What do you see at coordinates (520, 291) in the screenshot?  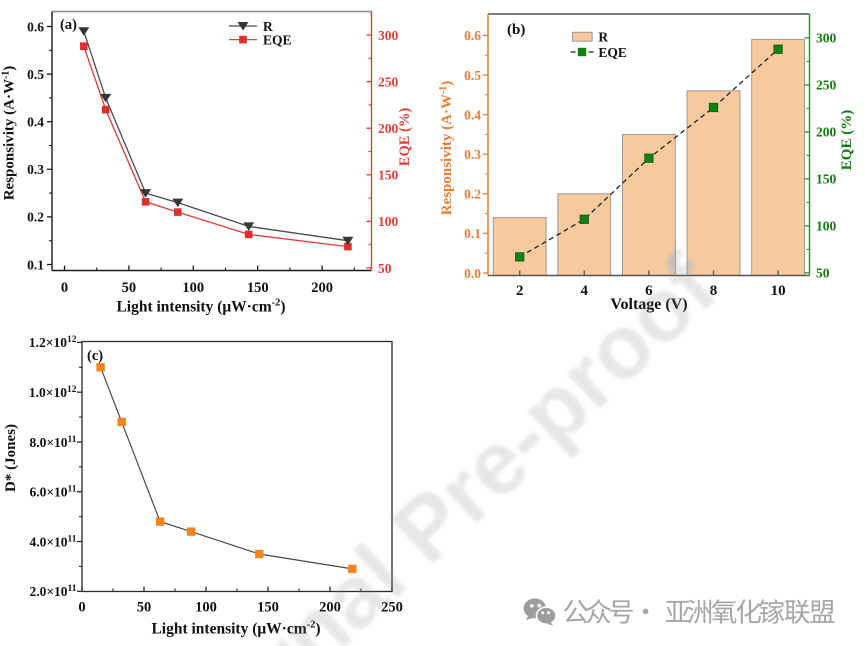 I see `svg-text: 2` at bounding box center [520, 291].